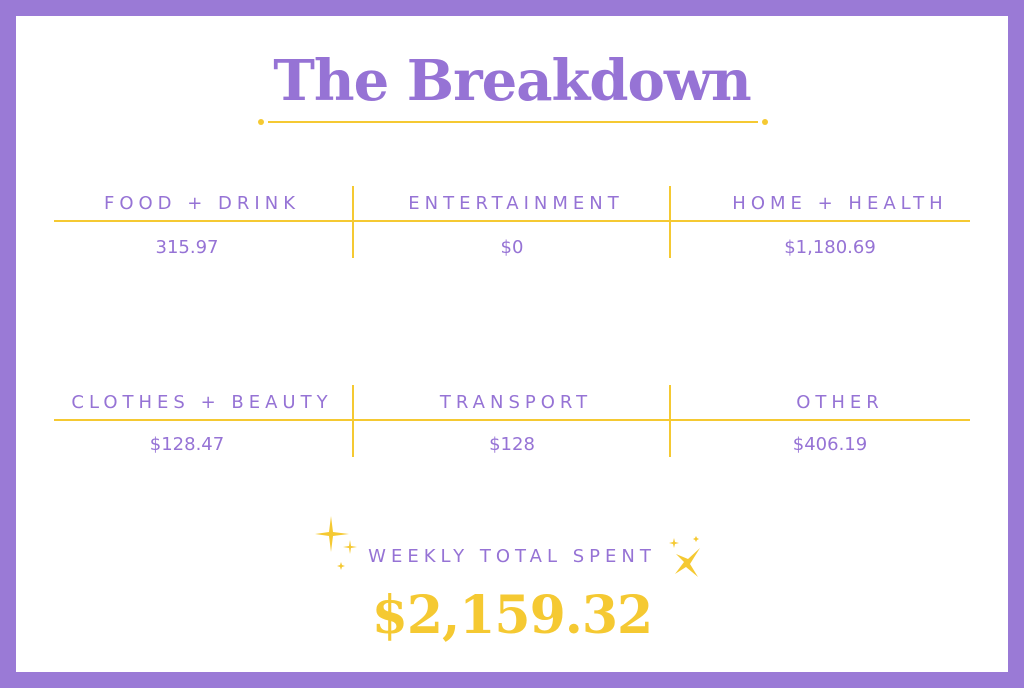  I want to click on category-value: $1,180.69, so click(830, 247).